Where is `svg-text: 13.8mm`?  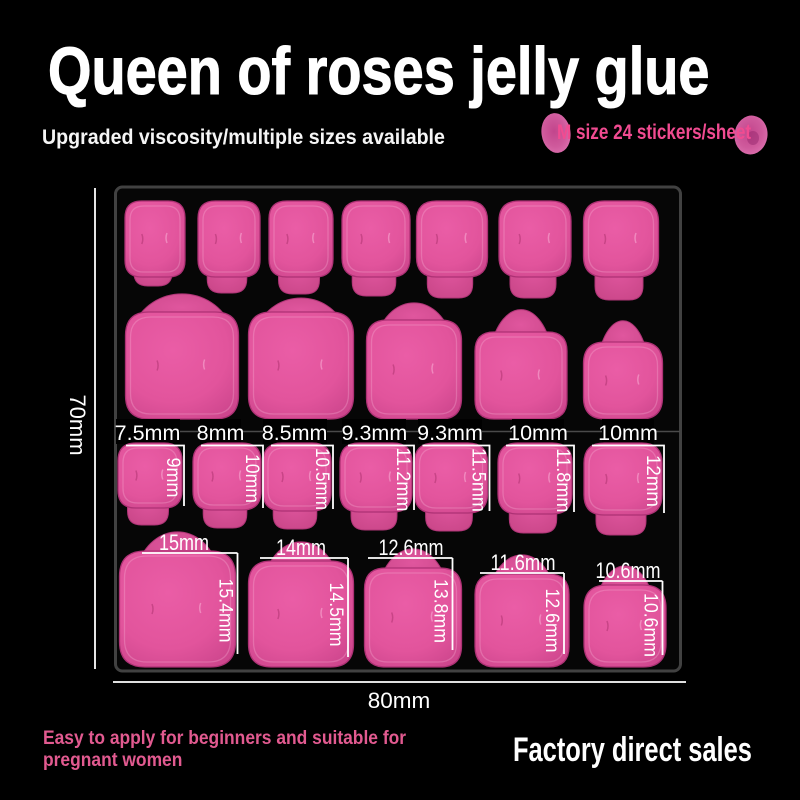 svg-text: 13.8mm is located at coordinates (441, 611).